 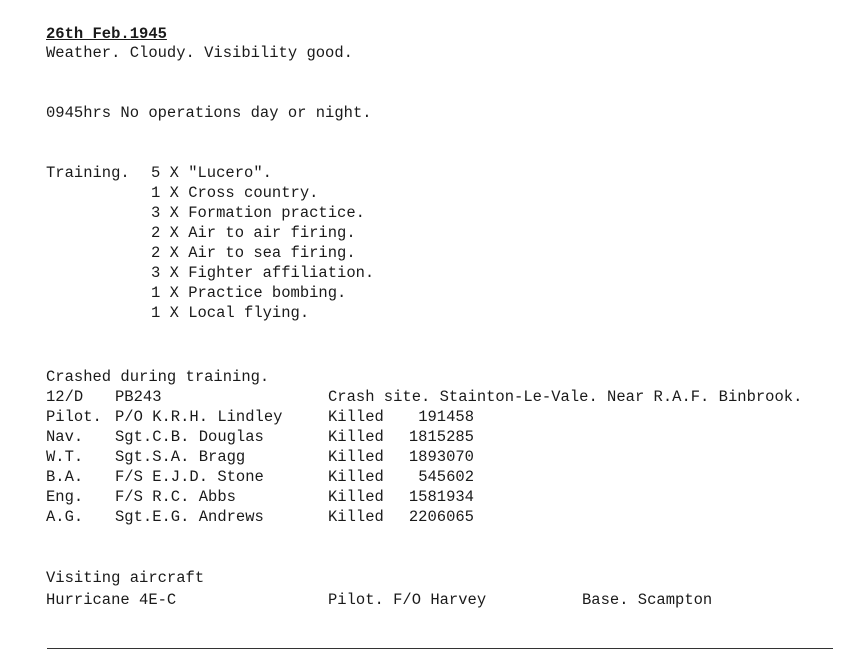 I want to click on visiting-aircraft: Hurricane 4E-C, so click(x=111, y=600).